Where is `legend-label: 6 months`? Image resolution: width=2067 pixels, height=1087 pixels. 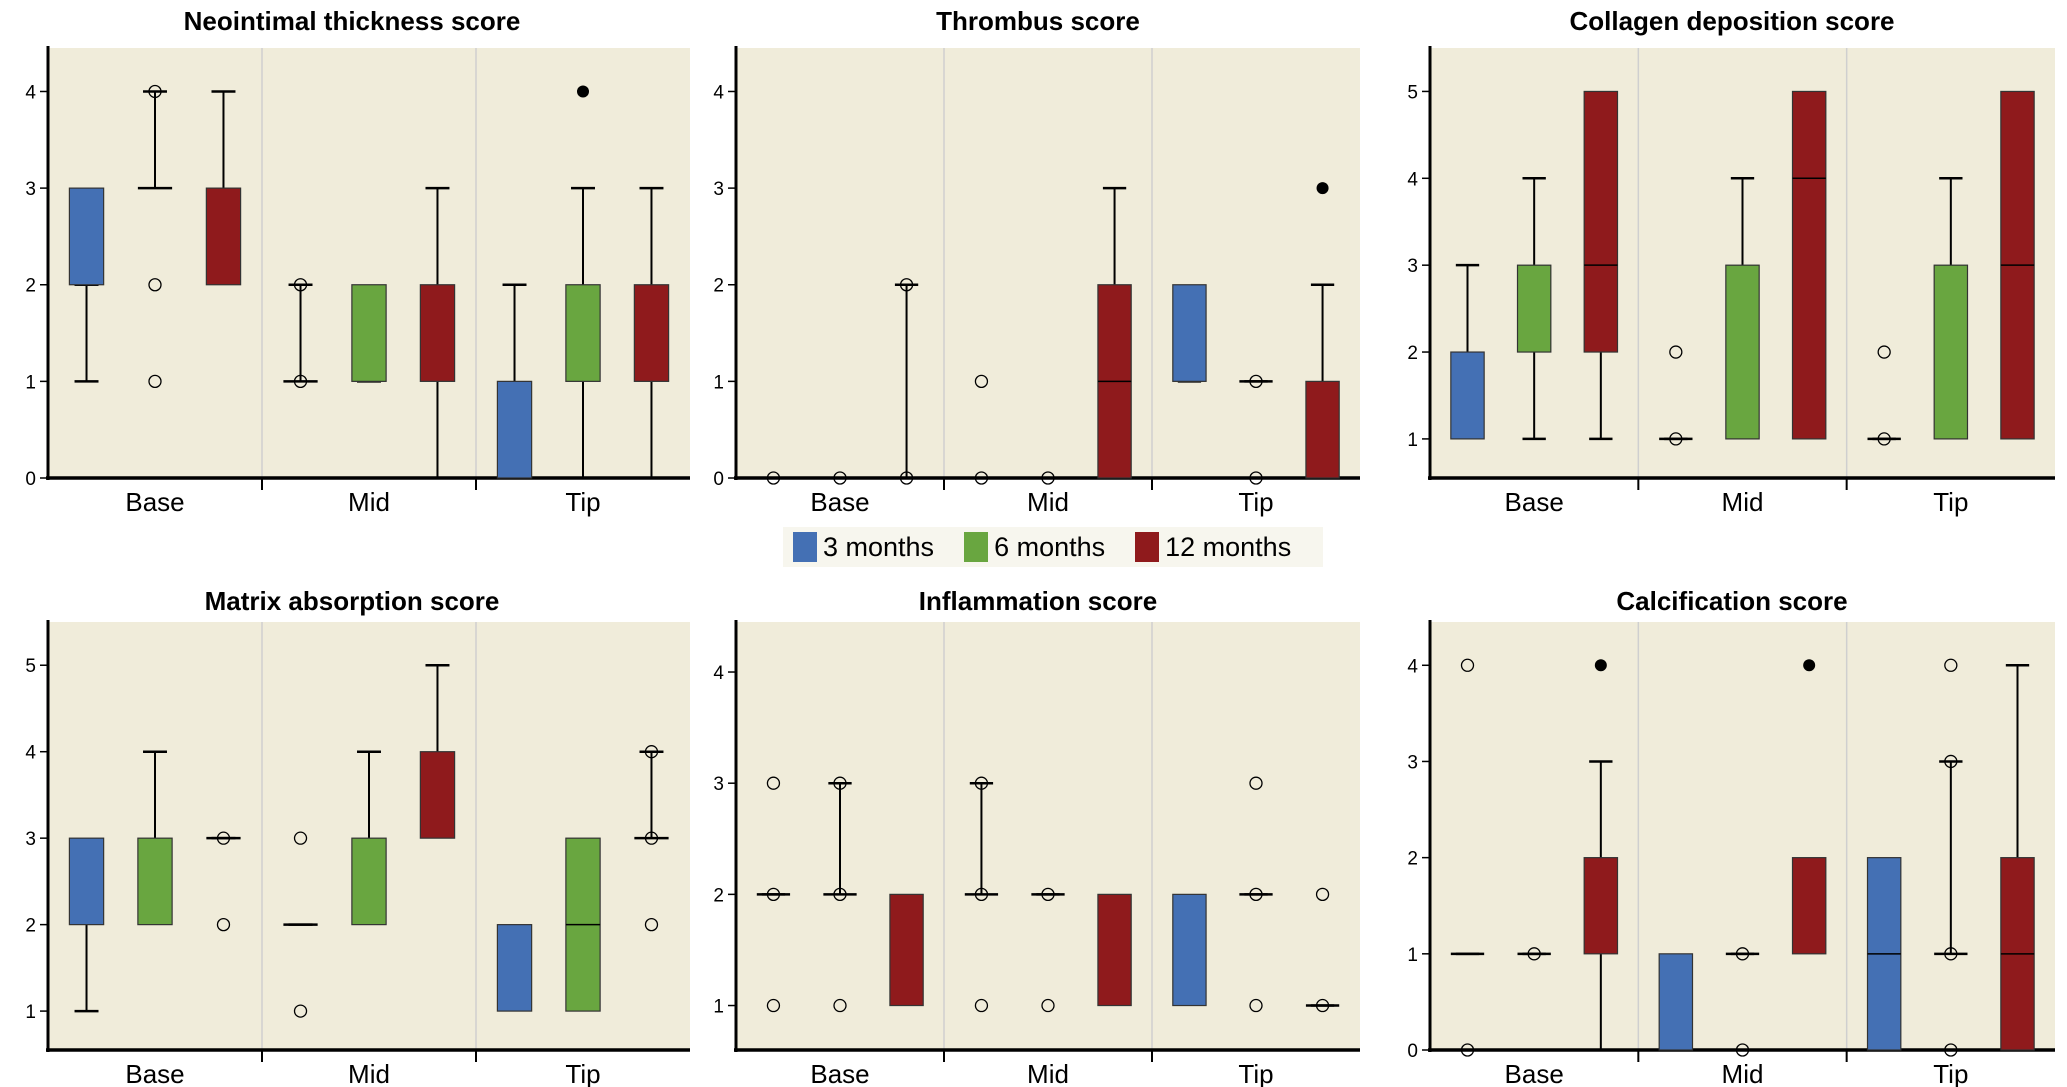 legend-label: 6 months is located at coordinates (1050, 546).